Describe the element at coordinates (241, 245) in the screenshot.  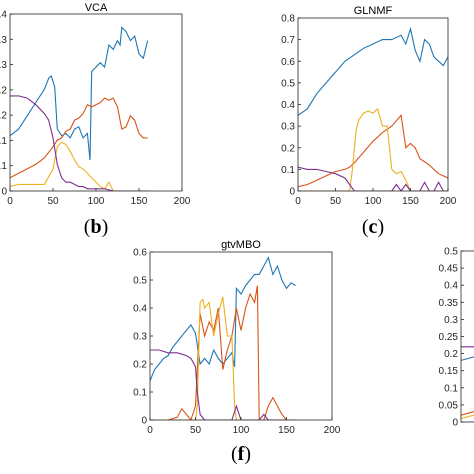
I see `panel-title: gtvMBO` at that location.